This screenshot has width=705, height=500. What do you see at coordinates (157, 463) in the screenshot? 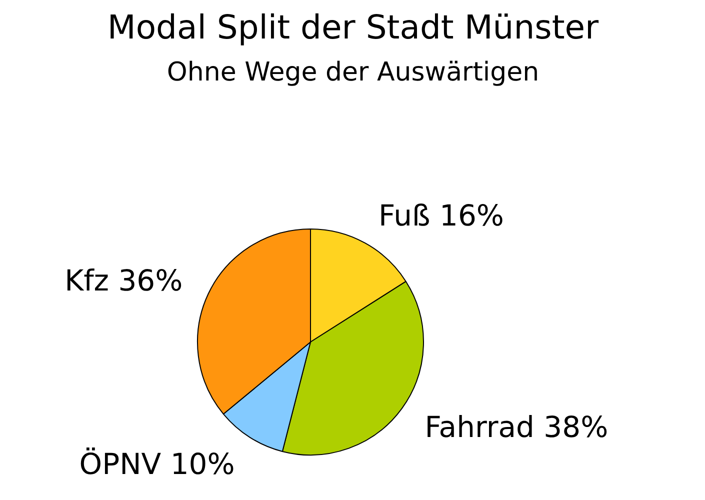
I see `slice-label: ÖPNV 10%` at bounding box center [157, 463].